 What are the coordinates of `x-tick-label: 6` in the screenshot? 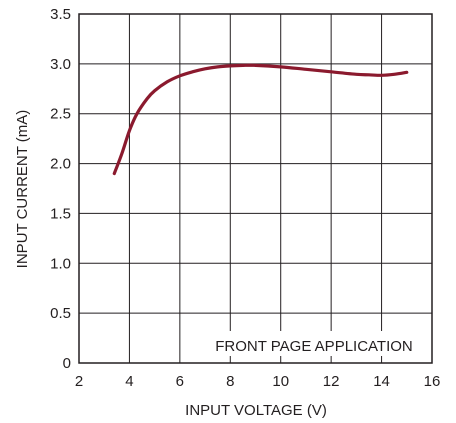 It's located at (180, 381).